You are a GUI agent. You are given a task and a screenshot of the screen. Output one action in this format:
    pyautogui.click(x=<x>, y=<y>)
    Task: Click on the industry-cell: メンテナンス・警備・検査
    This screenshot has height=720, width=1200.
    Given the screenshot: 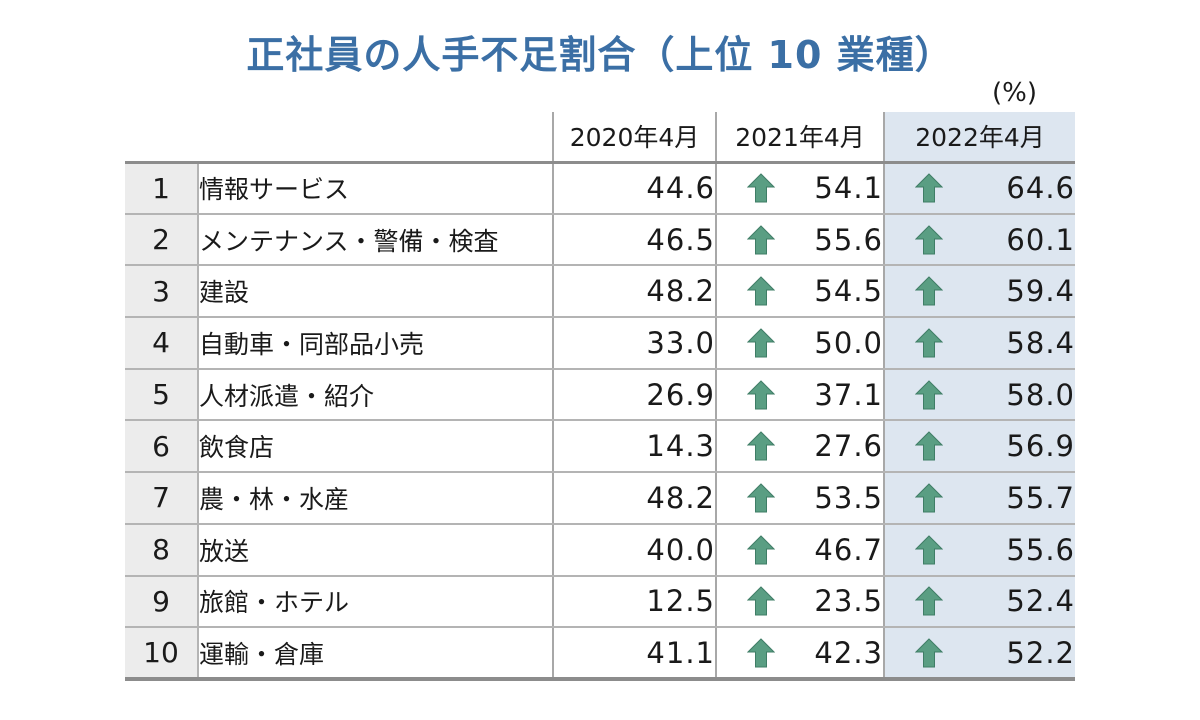 What is the action you would take?
    pyautogui.click(x=375, y=240)
    